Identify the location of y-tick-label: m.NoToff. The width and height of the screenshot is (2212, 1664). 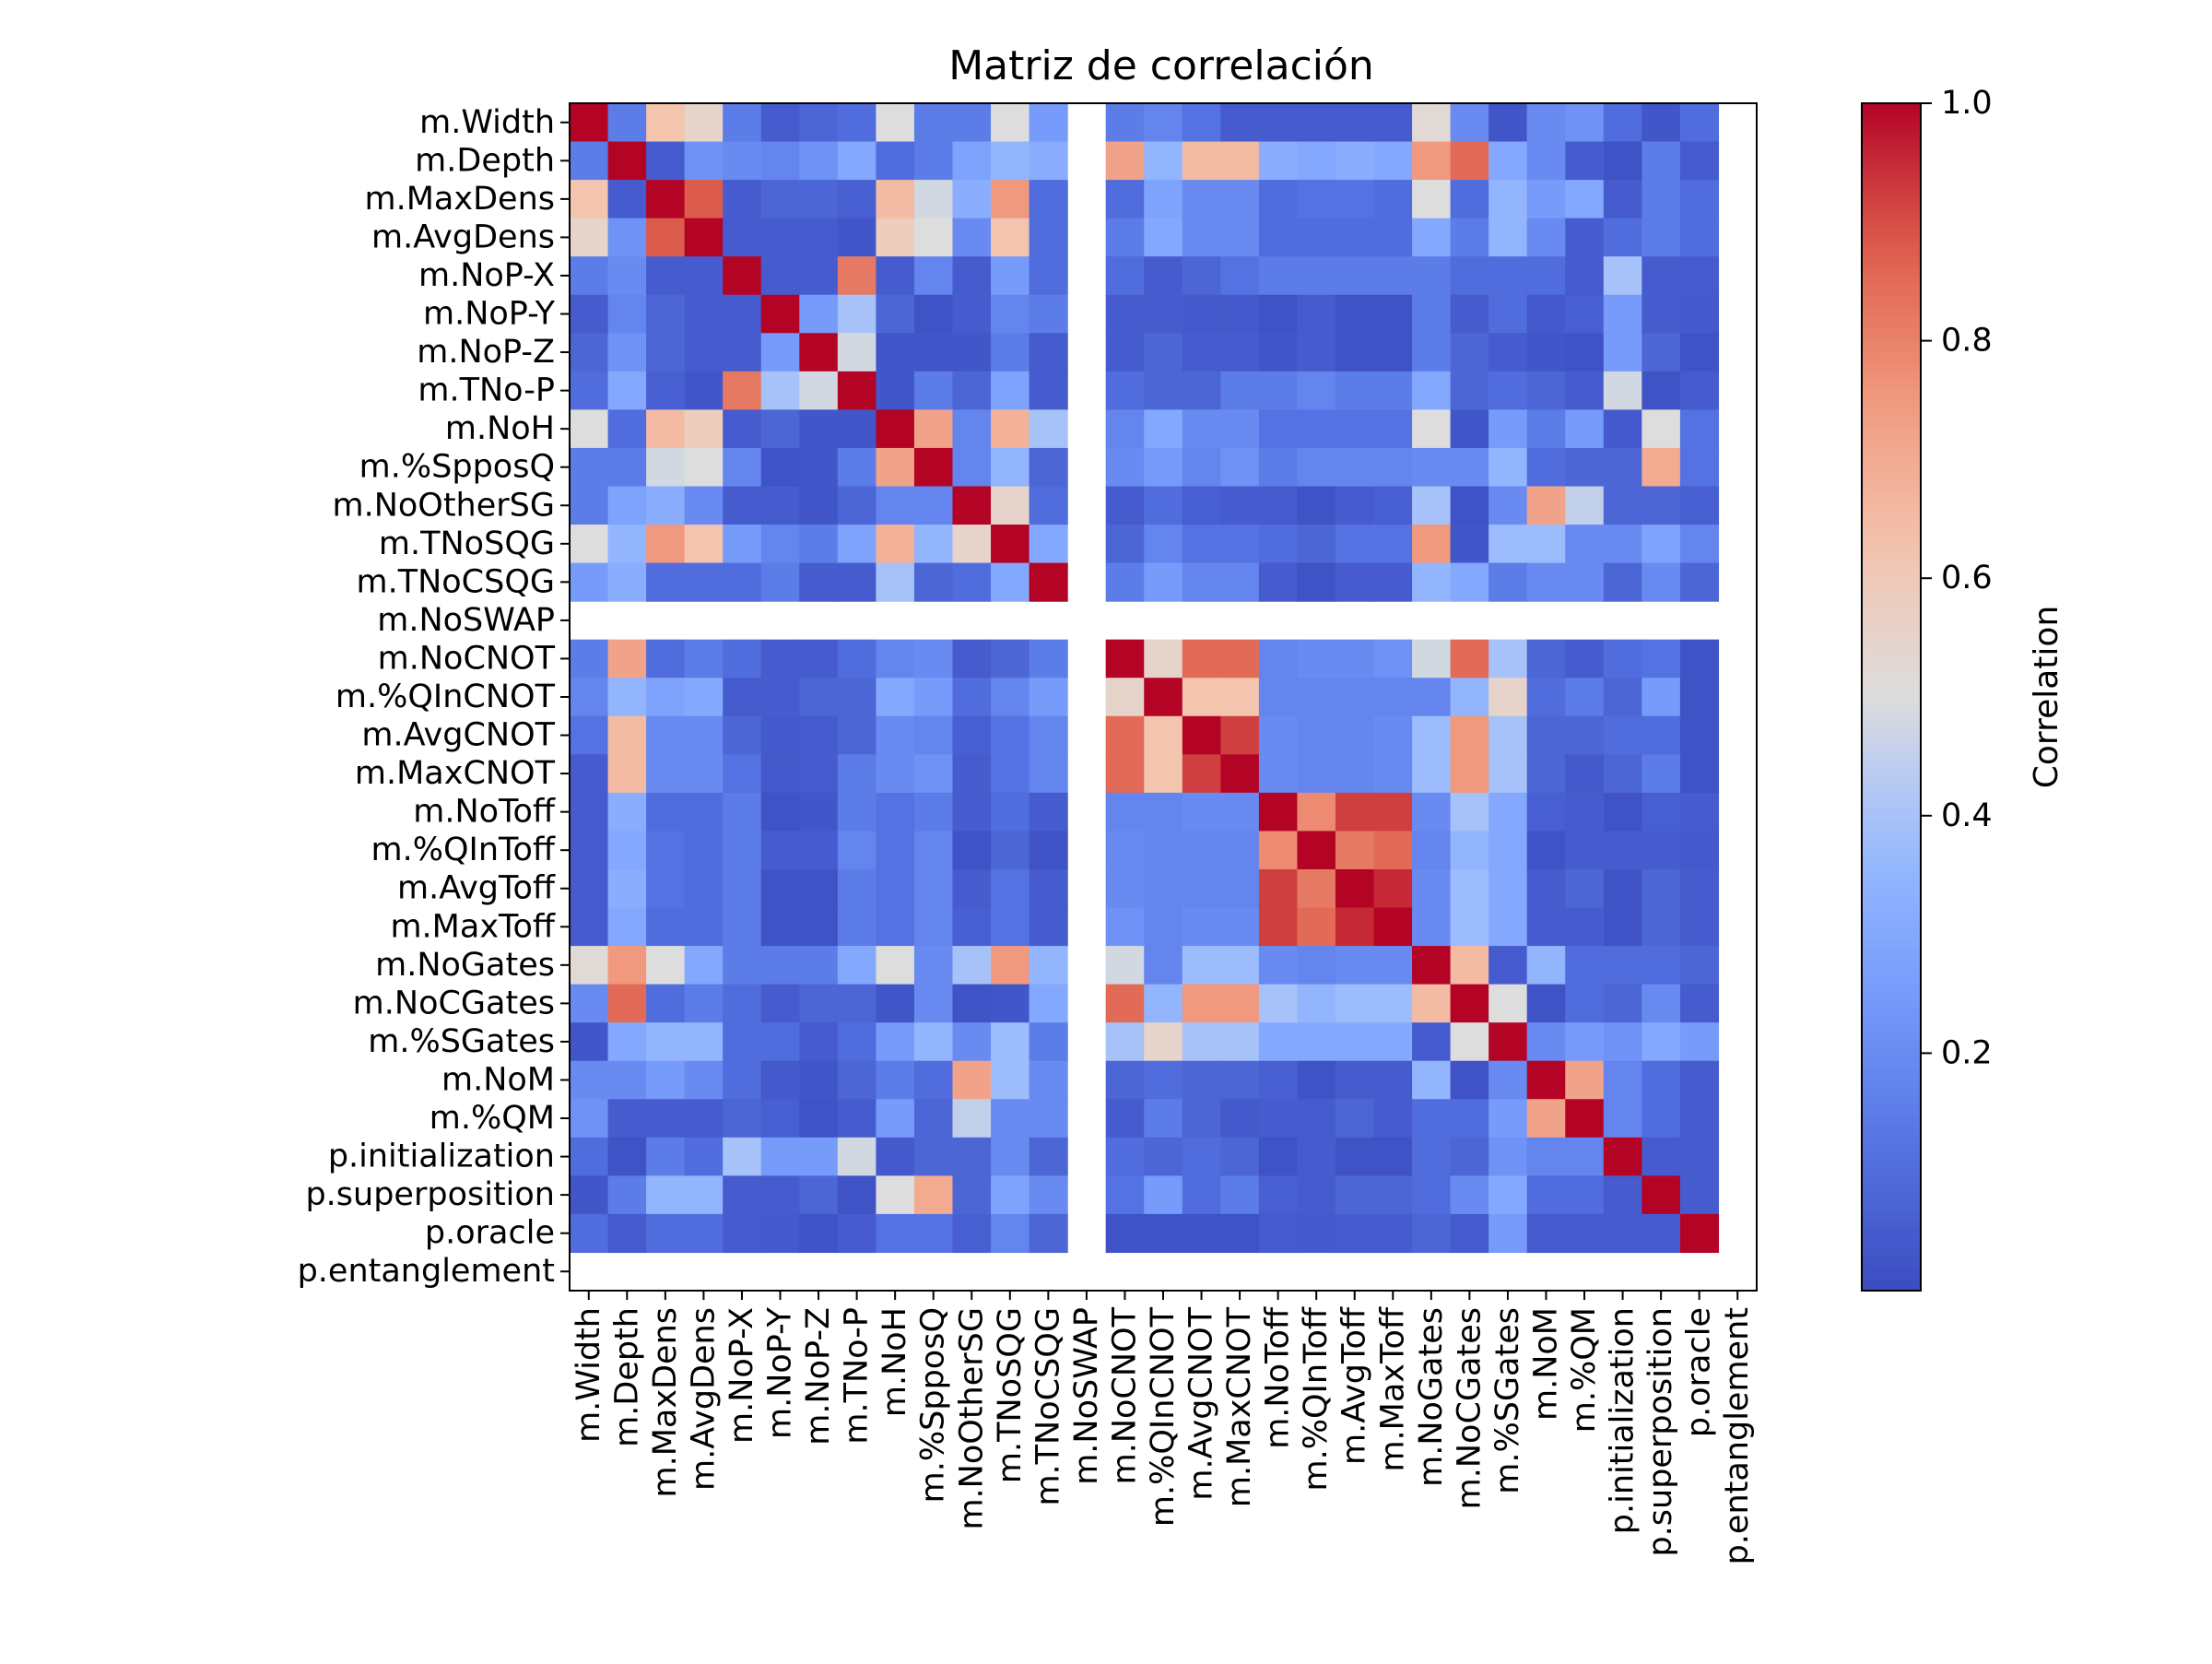
(484, 812).